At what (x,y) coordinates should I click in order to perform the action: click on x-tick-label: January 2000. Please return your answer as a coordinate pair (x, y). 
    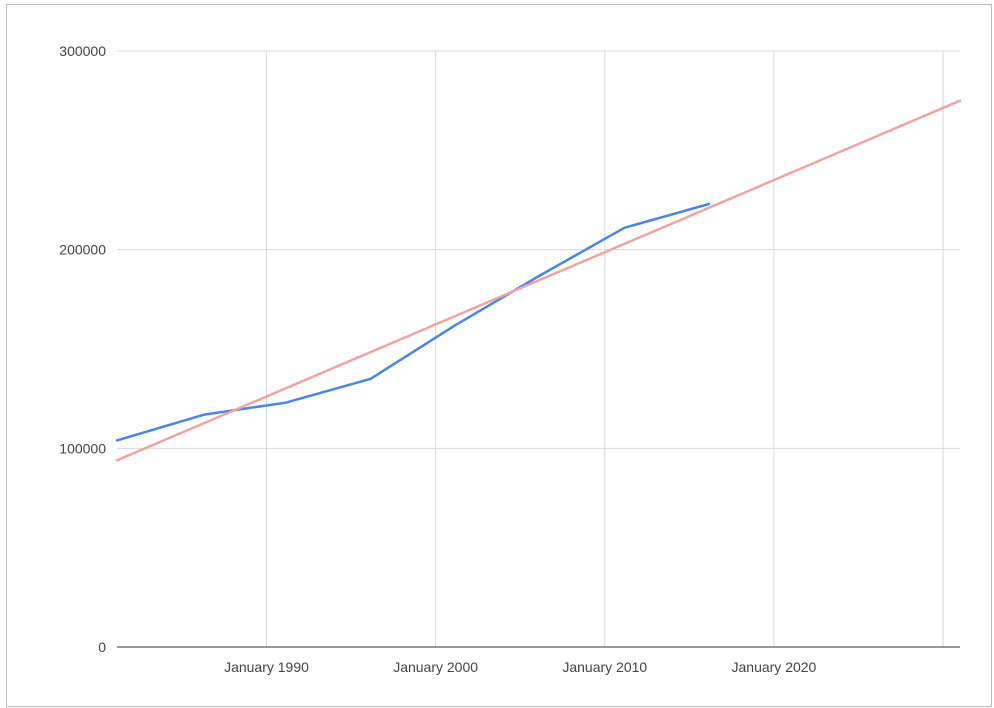
    Looking at the image, I should click on (435, 667).